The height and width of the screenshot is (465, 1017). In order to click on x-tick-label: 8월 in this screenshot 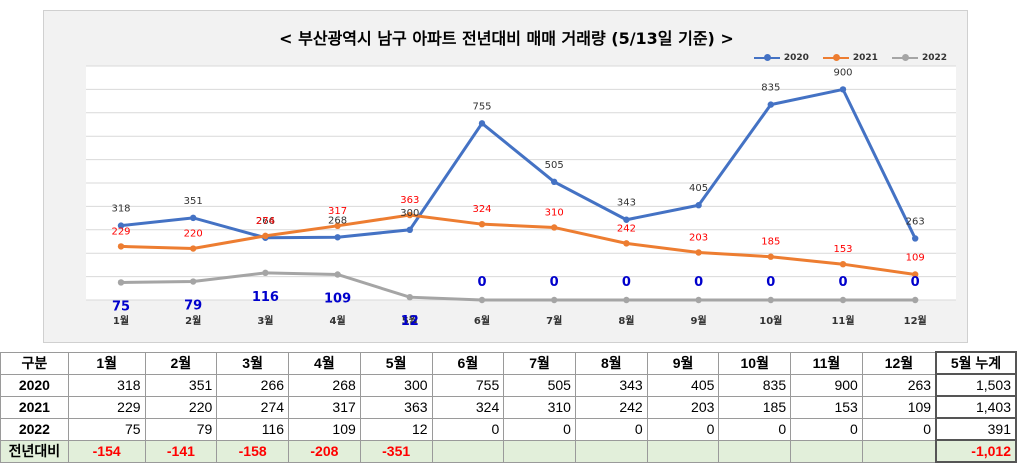, I will do `click(626, 321)`.